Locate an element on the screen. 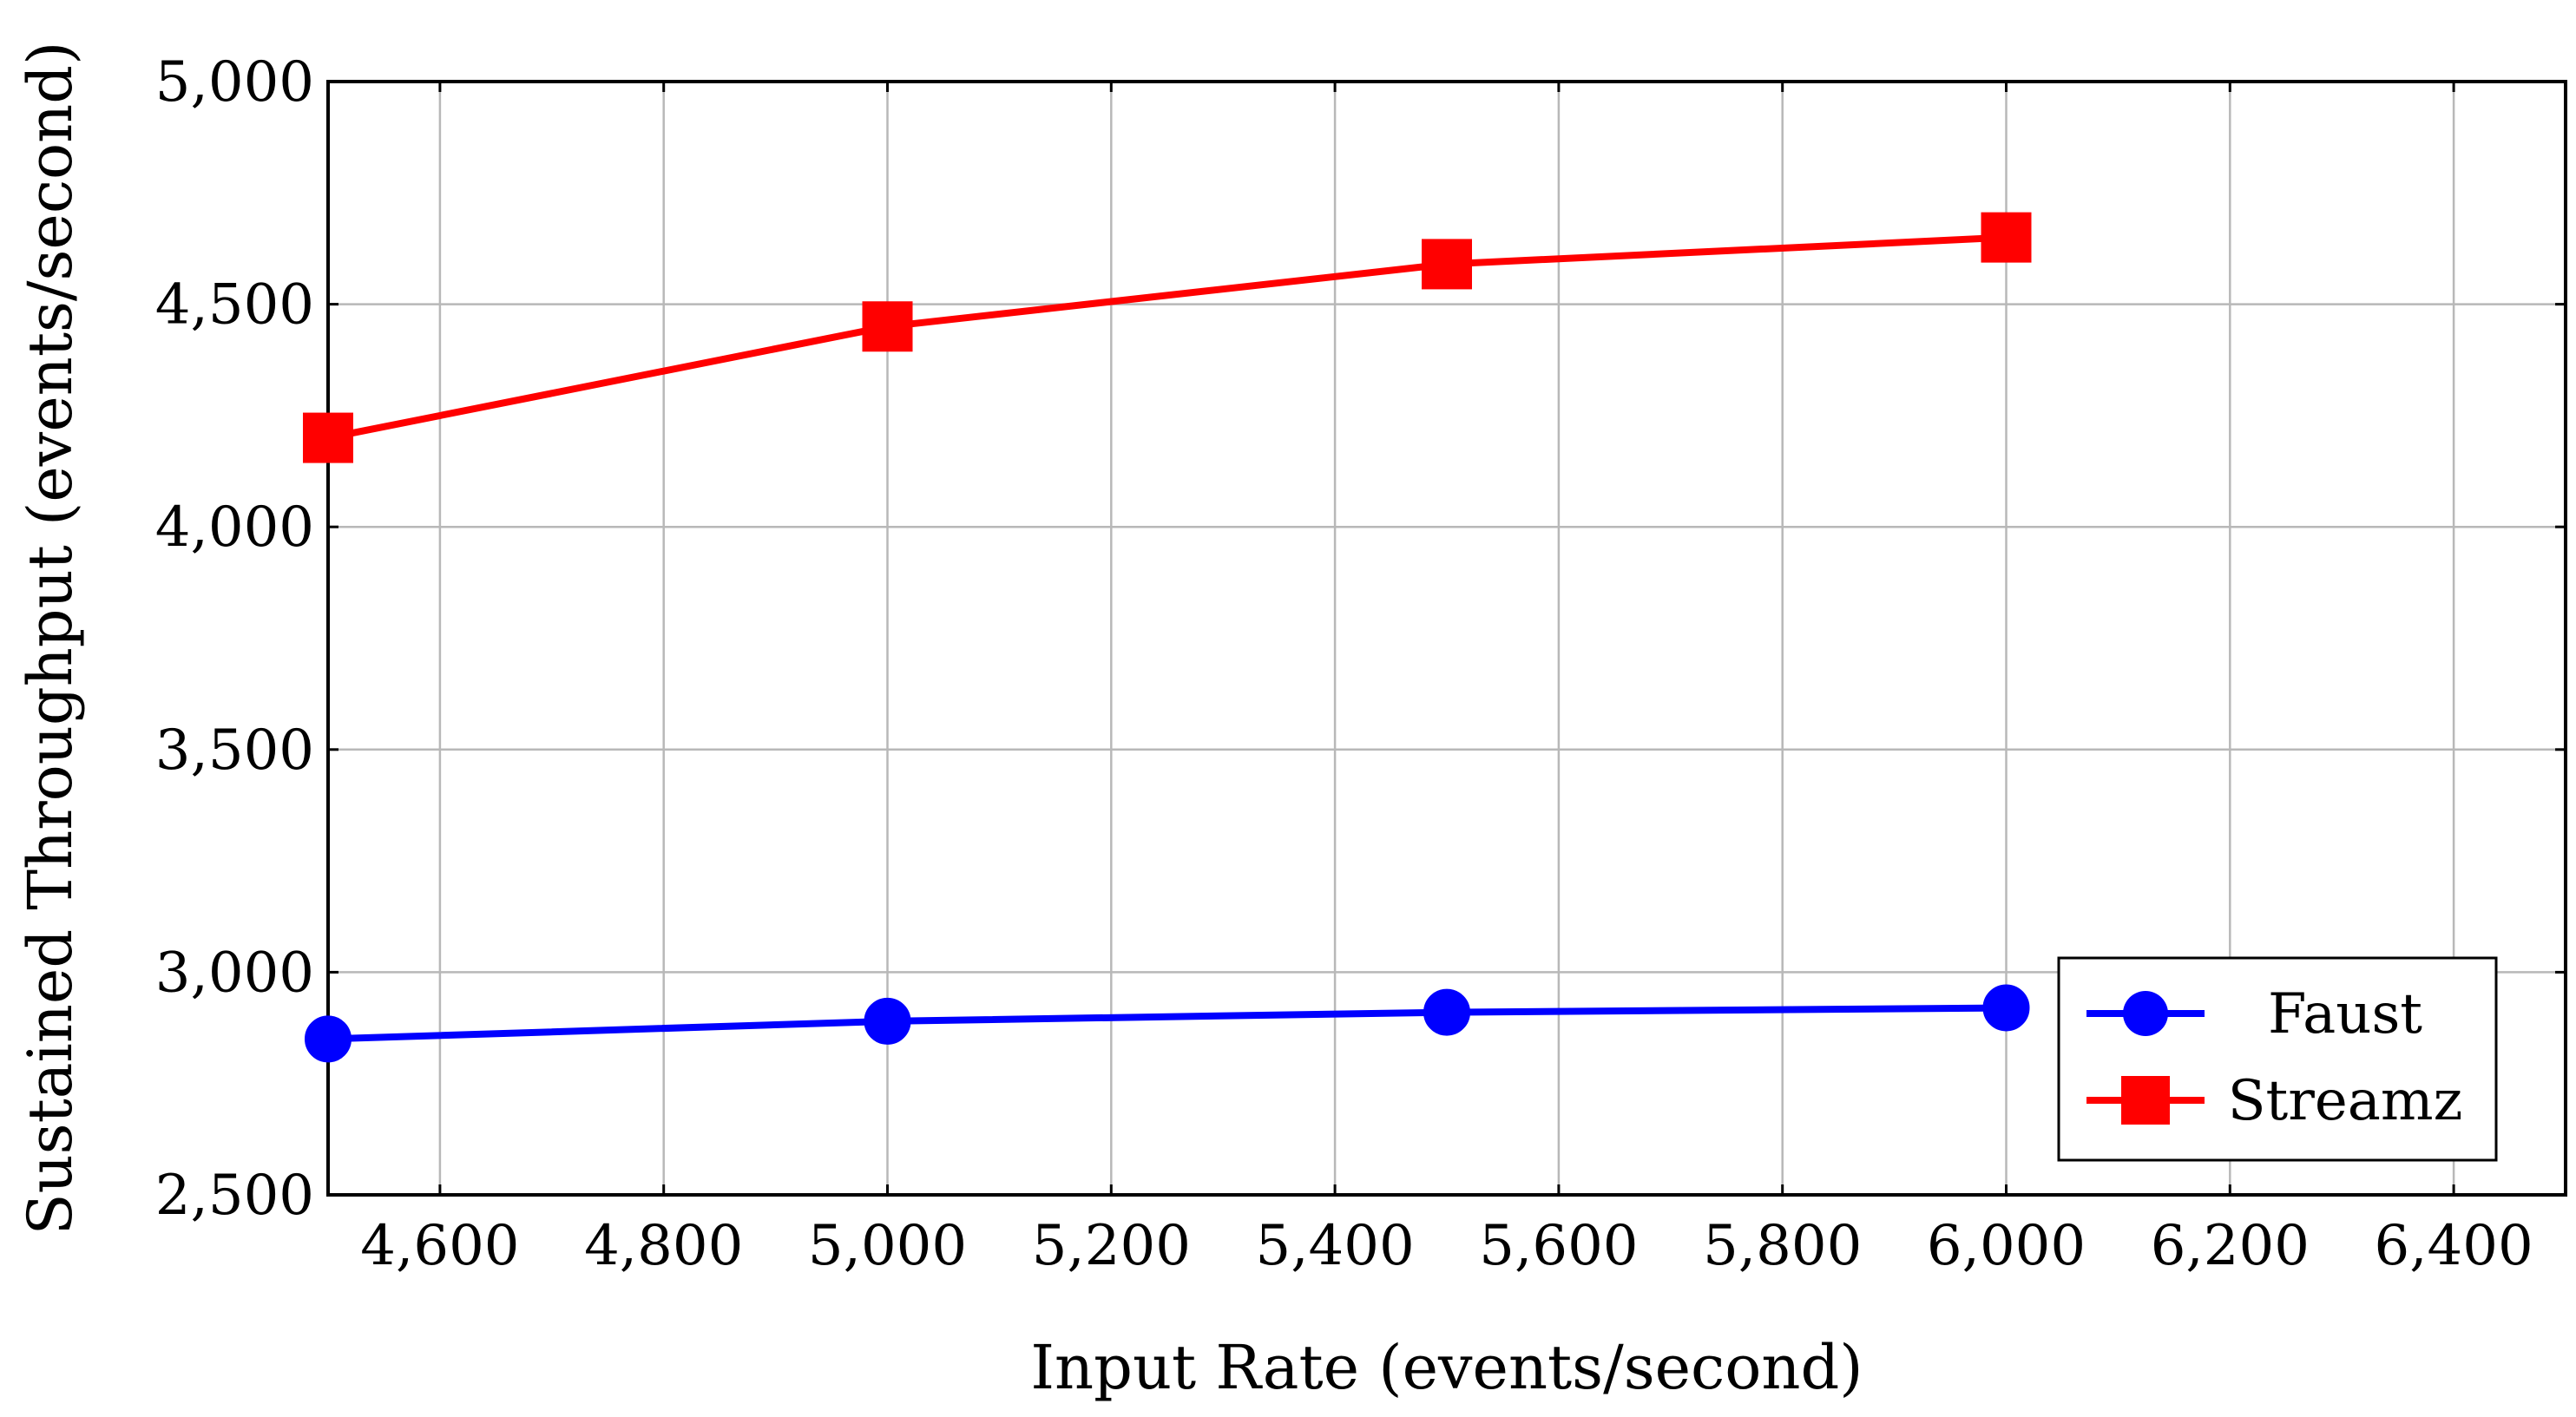 The height and width of the screenshot is (1417, 2576). x-tick-label: 6,400 is located at coordinates (2453, 1246).